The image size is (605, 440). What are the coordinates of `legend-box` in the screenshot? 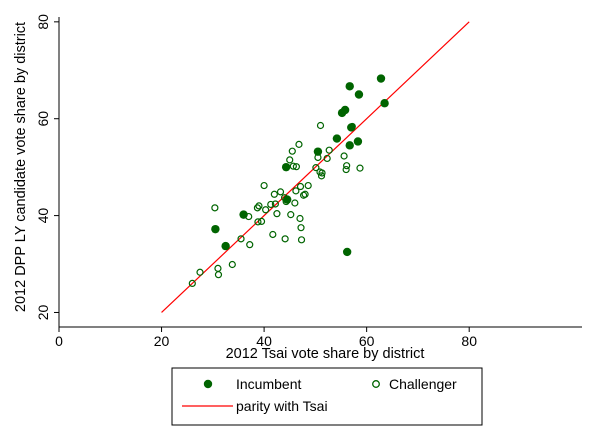 It's located at (327, 396).